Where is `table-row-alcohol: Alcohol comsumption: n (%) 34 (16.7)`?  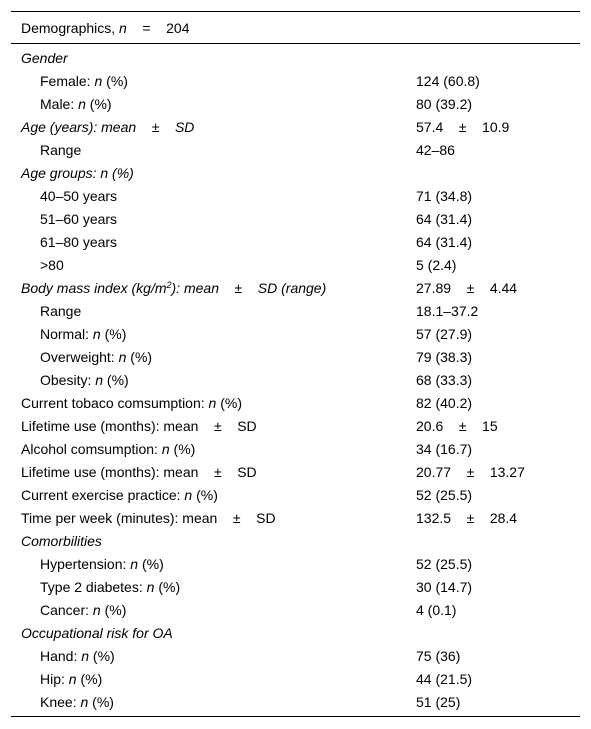
table-row-alcohol: Alcohol comsumption: n (%) 34 (16.7) is located at coordinates (295, 448).